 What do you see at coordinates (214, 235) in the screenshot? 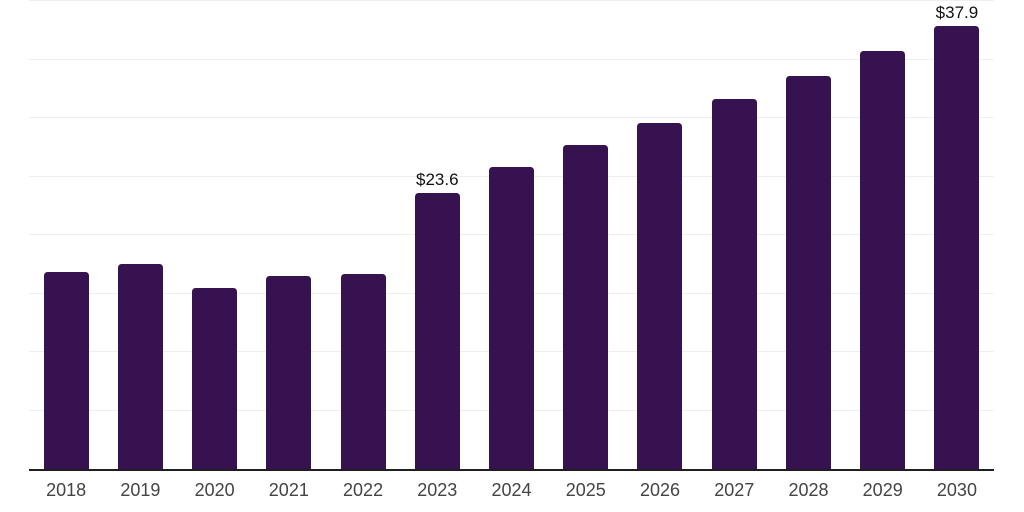
I see `bar-group-2020` at bounding box center [214, 235].